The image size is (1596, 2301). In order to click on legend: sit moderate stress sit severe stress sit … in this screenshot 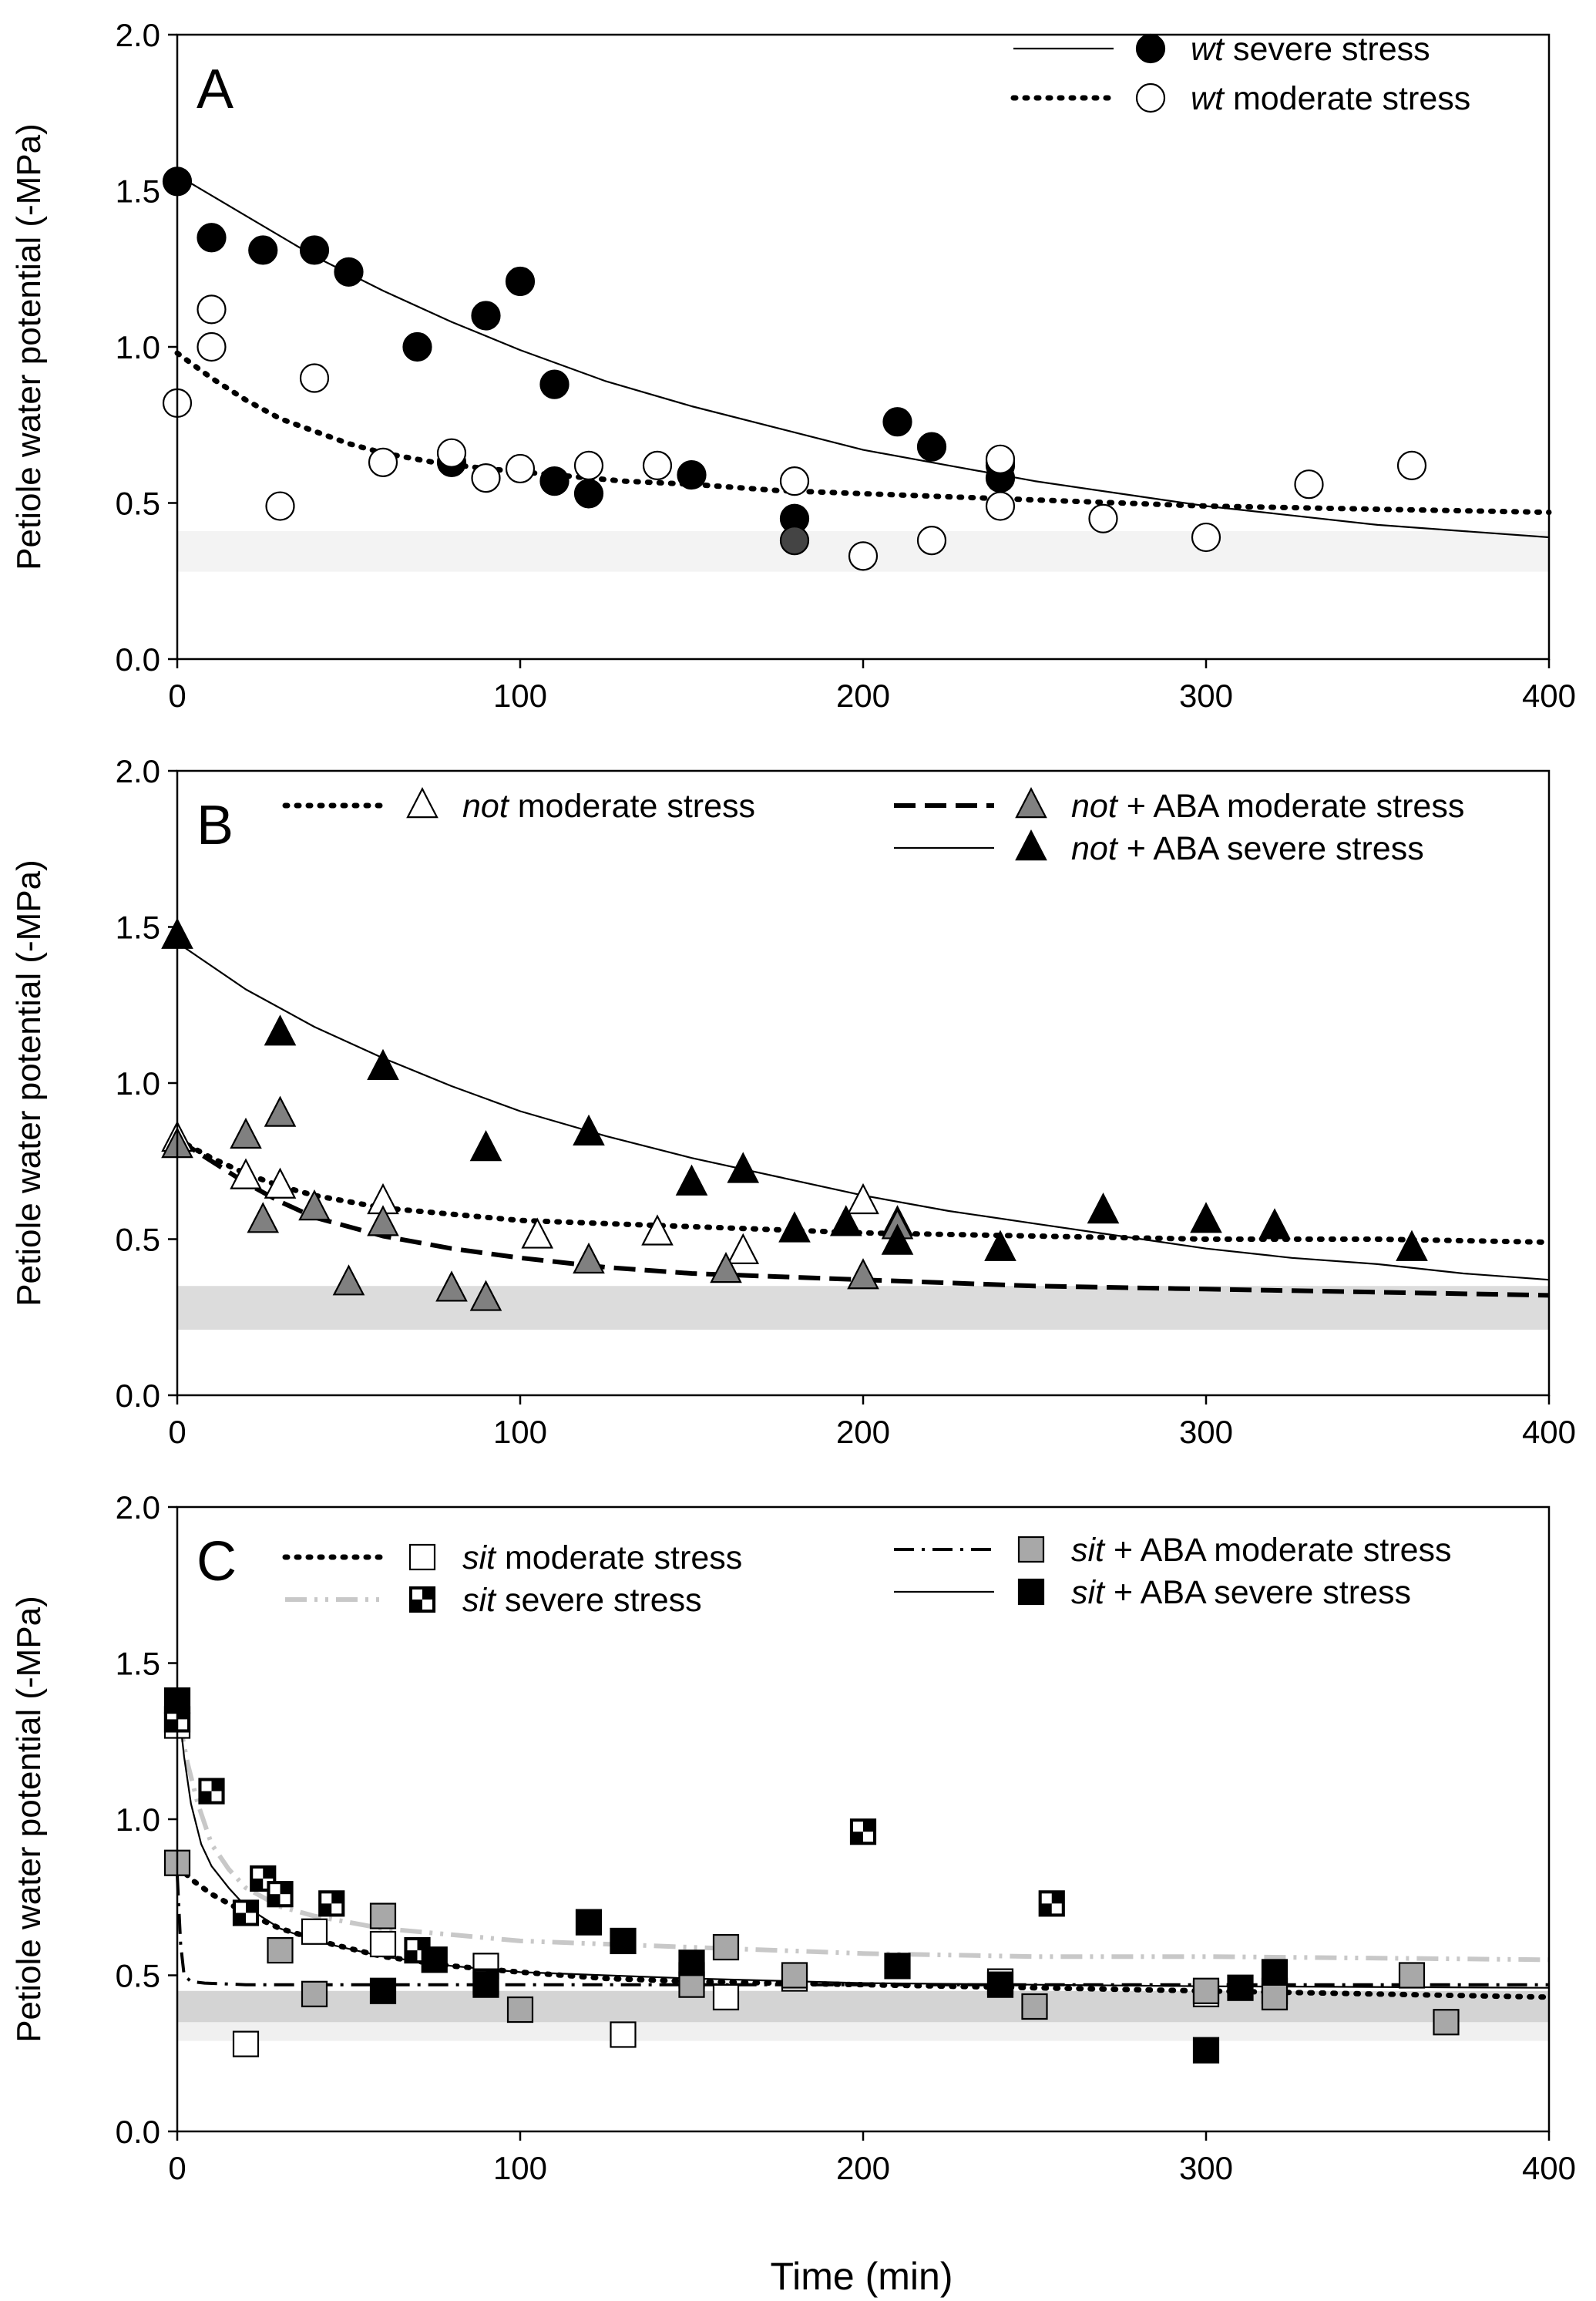, I will do `click(867, 1575)`.